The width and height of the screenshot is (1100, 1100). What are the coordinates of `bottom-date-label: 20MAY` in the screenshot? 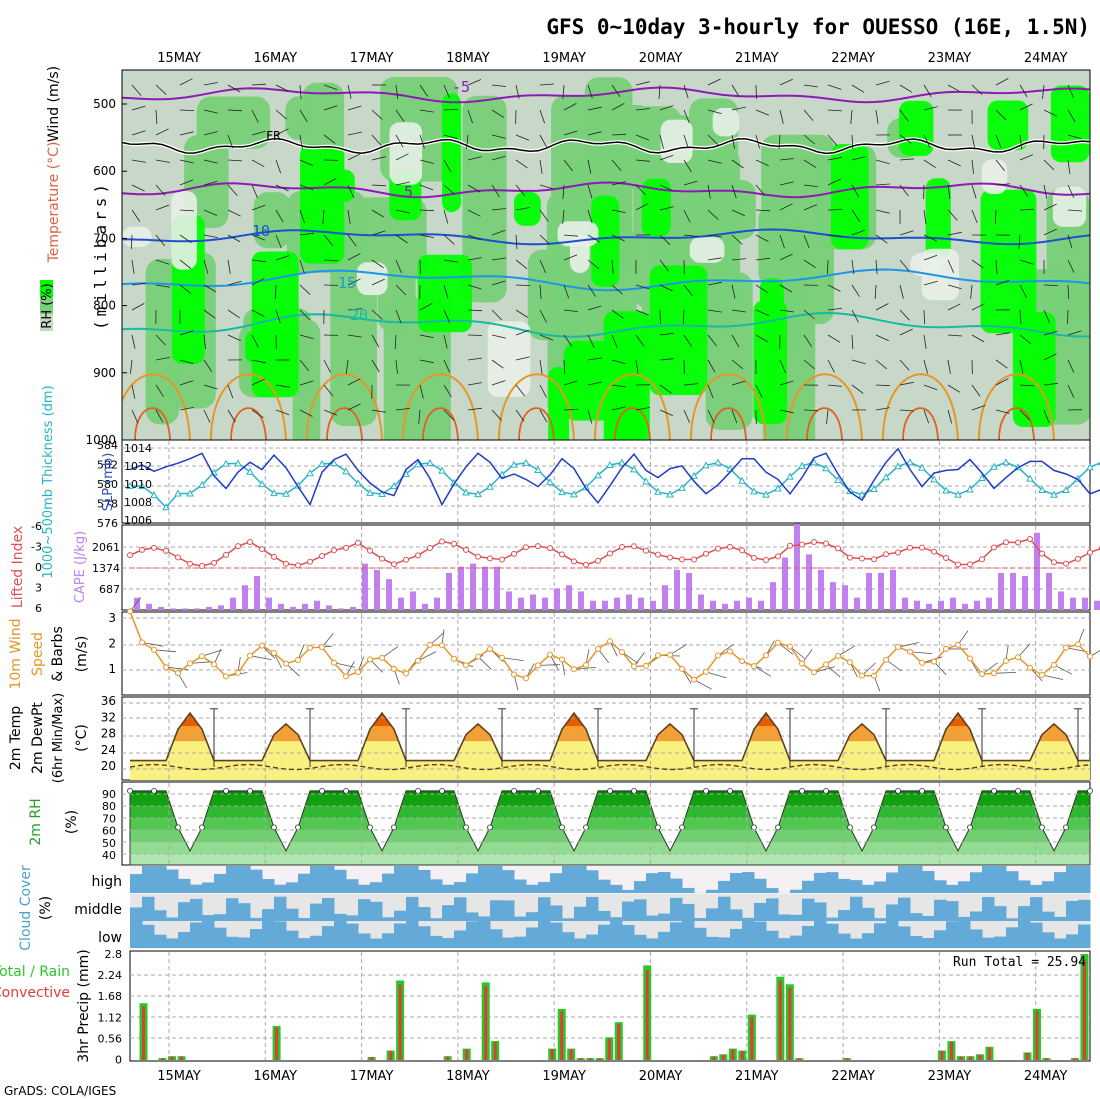 It's located at (661, 1076).